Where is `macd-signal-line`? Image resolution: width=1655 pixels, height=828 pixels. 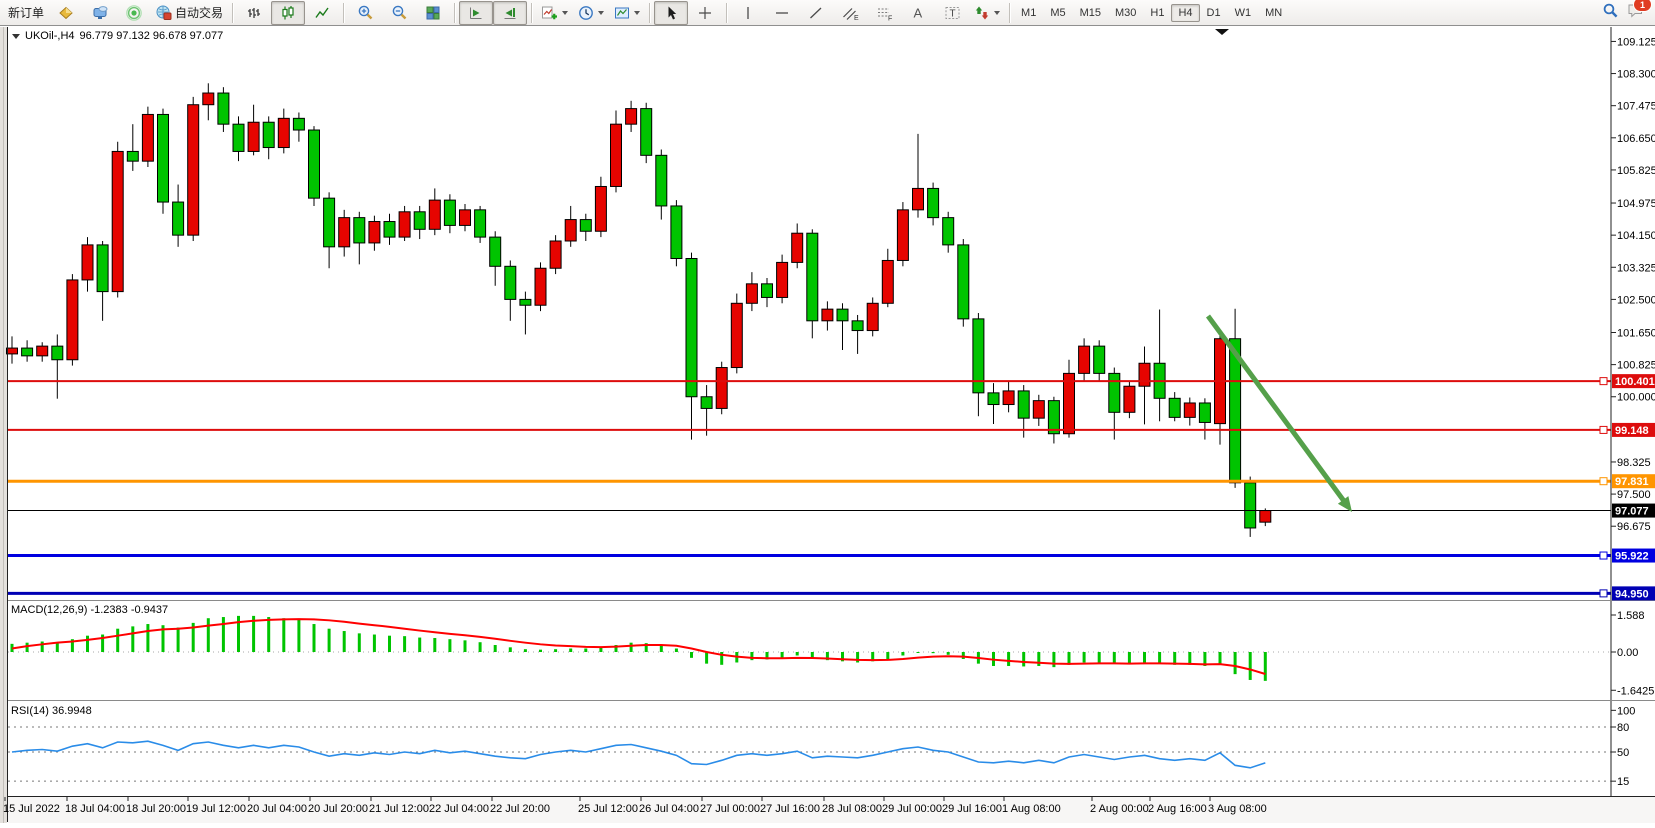
macd-signal-line is located at coordinates (638, 646).